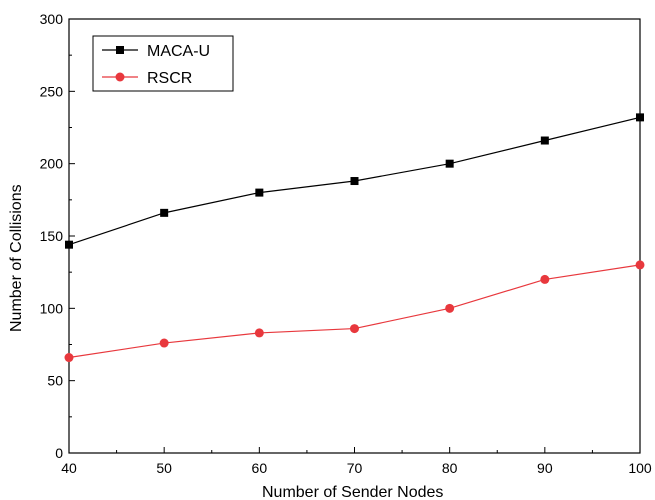 Image resolution: width=655 pixels, height=500 pixels. What do you see at coordinates (178, 51) in the screenshot?
I see `legend-label: MACA-U` at bounding box center [178, 51].